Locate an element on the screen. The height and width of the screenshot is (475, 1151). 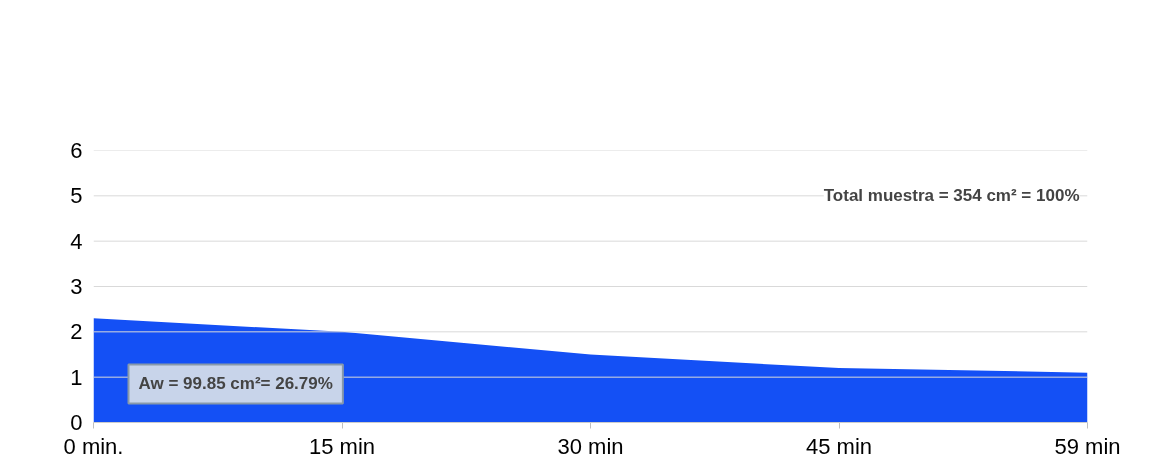
y-tick-label: 6 is located at coordinates (76, 150).